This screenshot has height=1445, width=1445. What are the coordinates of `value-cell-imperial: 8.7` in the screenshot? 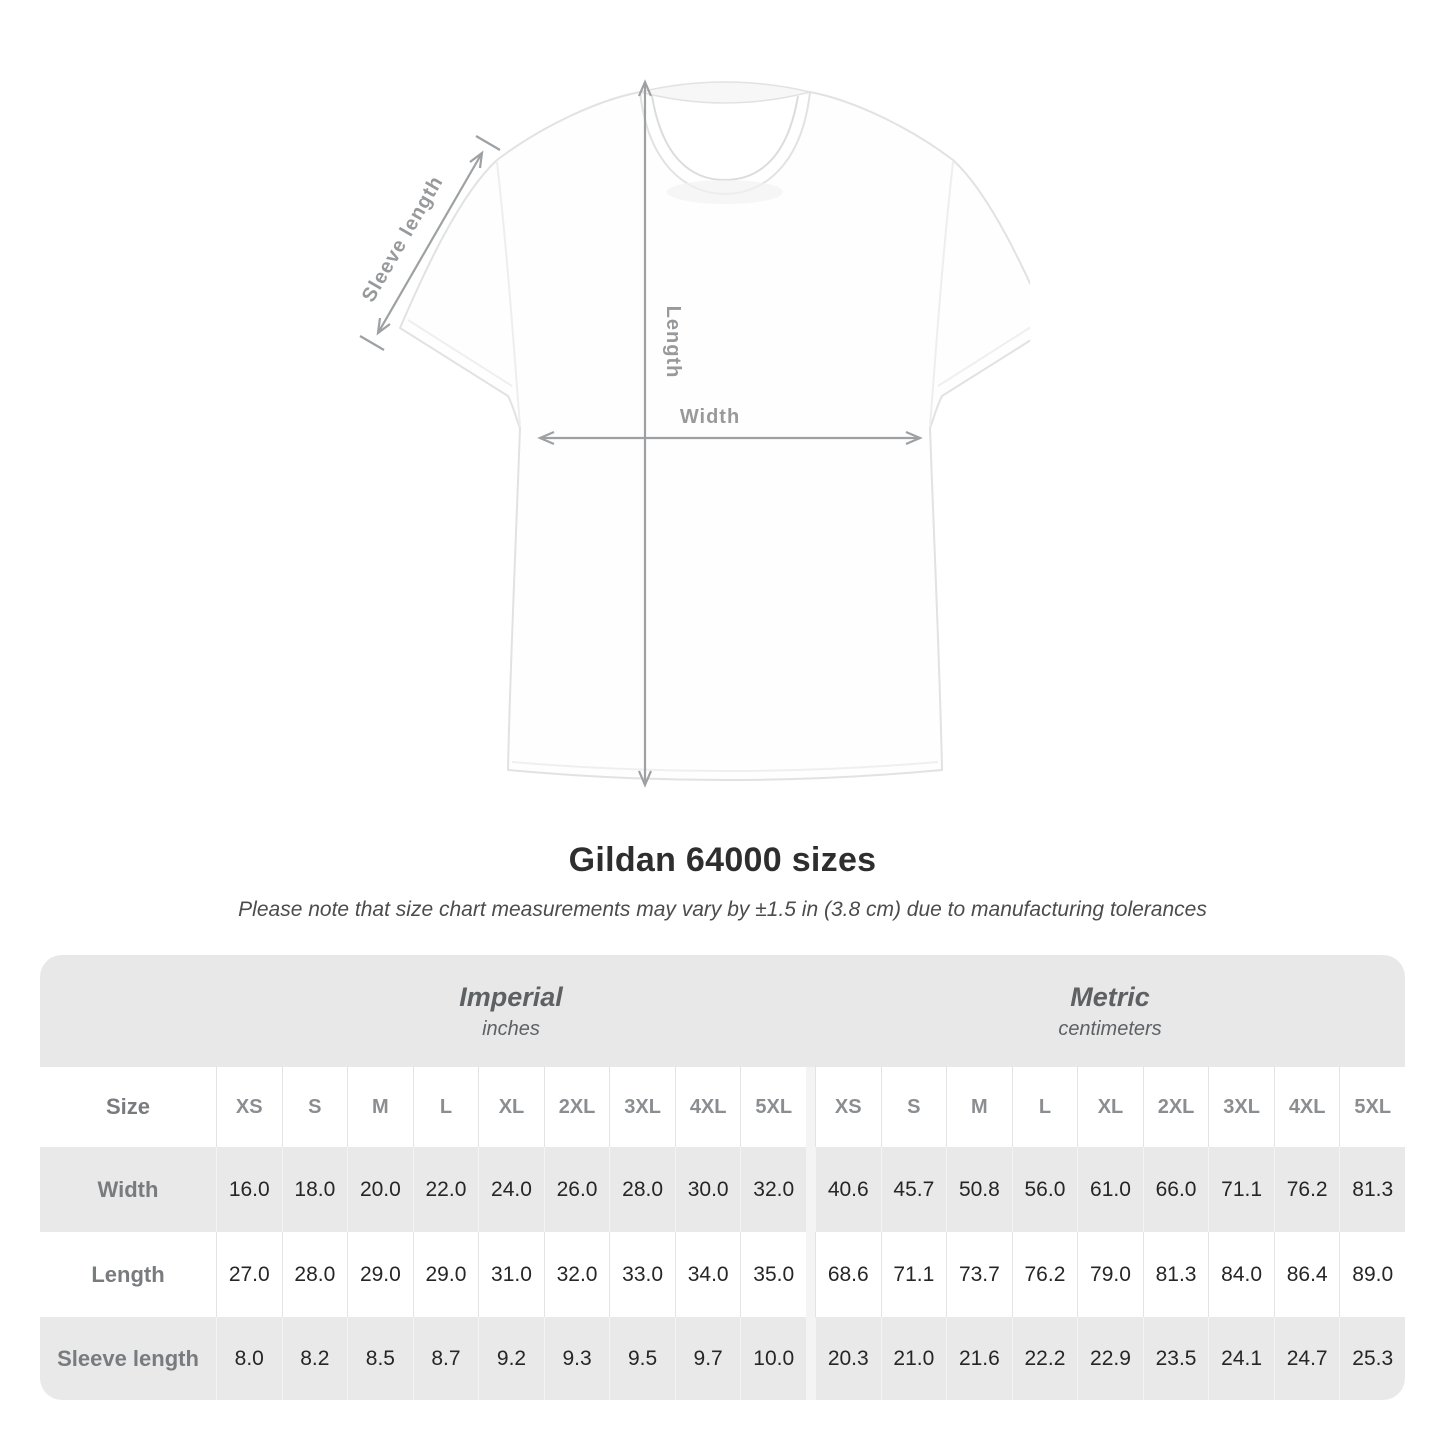 It's located at (445, 1358).